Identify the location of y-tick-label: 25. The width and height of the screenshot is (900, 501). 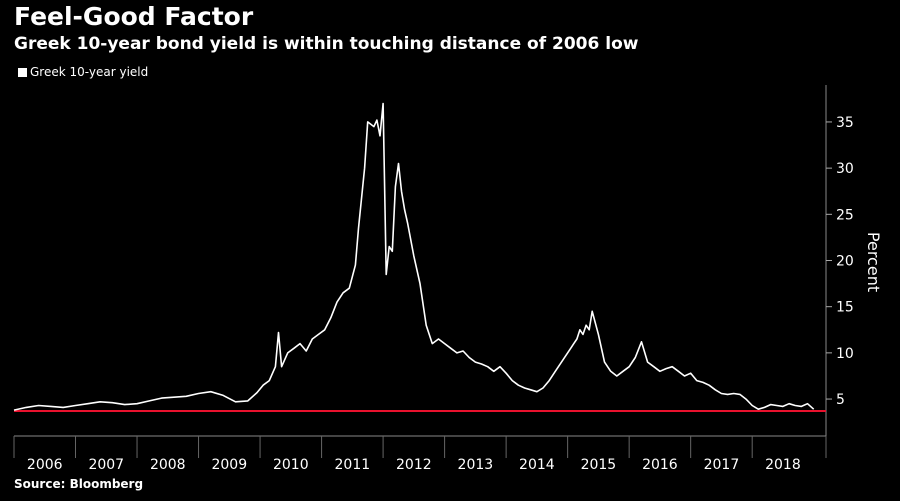
(845, 215).